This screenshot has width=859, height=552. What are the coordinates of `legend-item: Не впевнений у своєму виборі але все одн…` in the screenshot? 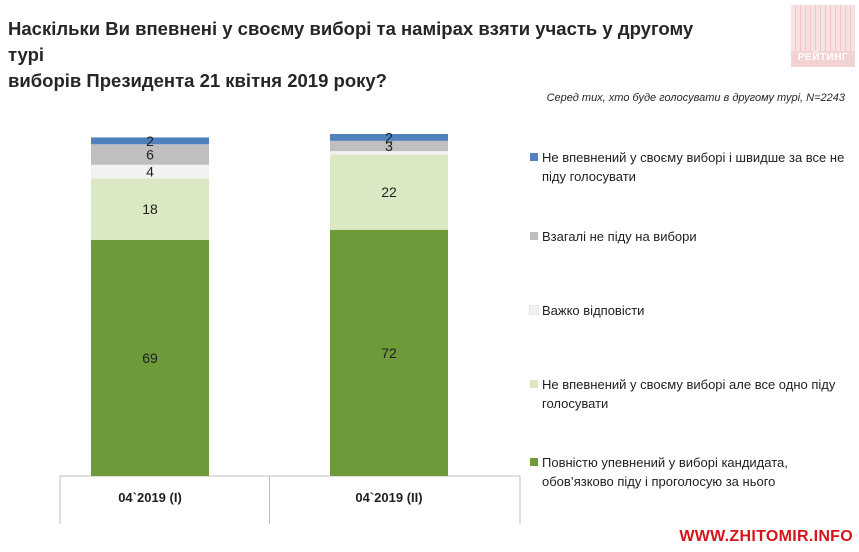 It's located at (690, 394).